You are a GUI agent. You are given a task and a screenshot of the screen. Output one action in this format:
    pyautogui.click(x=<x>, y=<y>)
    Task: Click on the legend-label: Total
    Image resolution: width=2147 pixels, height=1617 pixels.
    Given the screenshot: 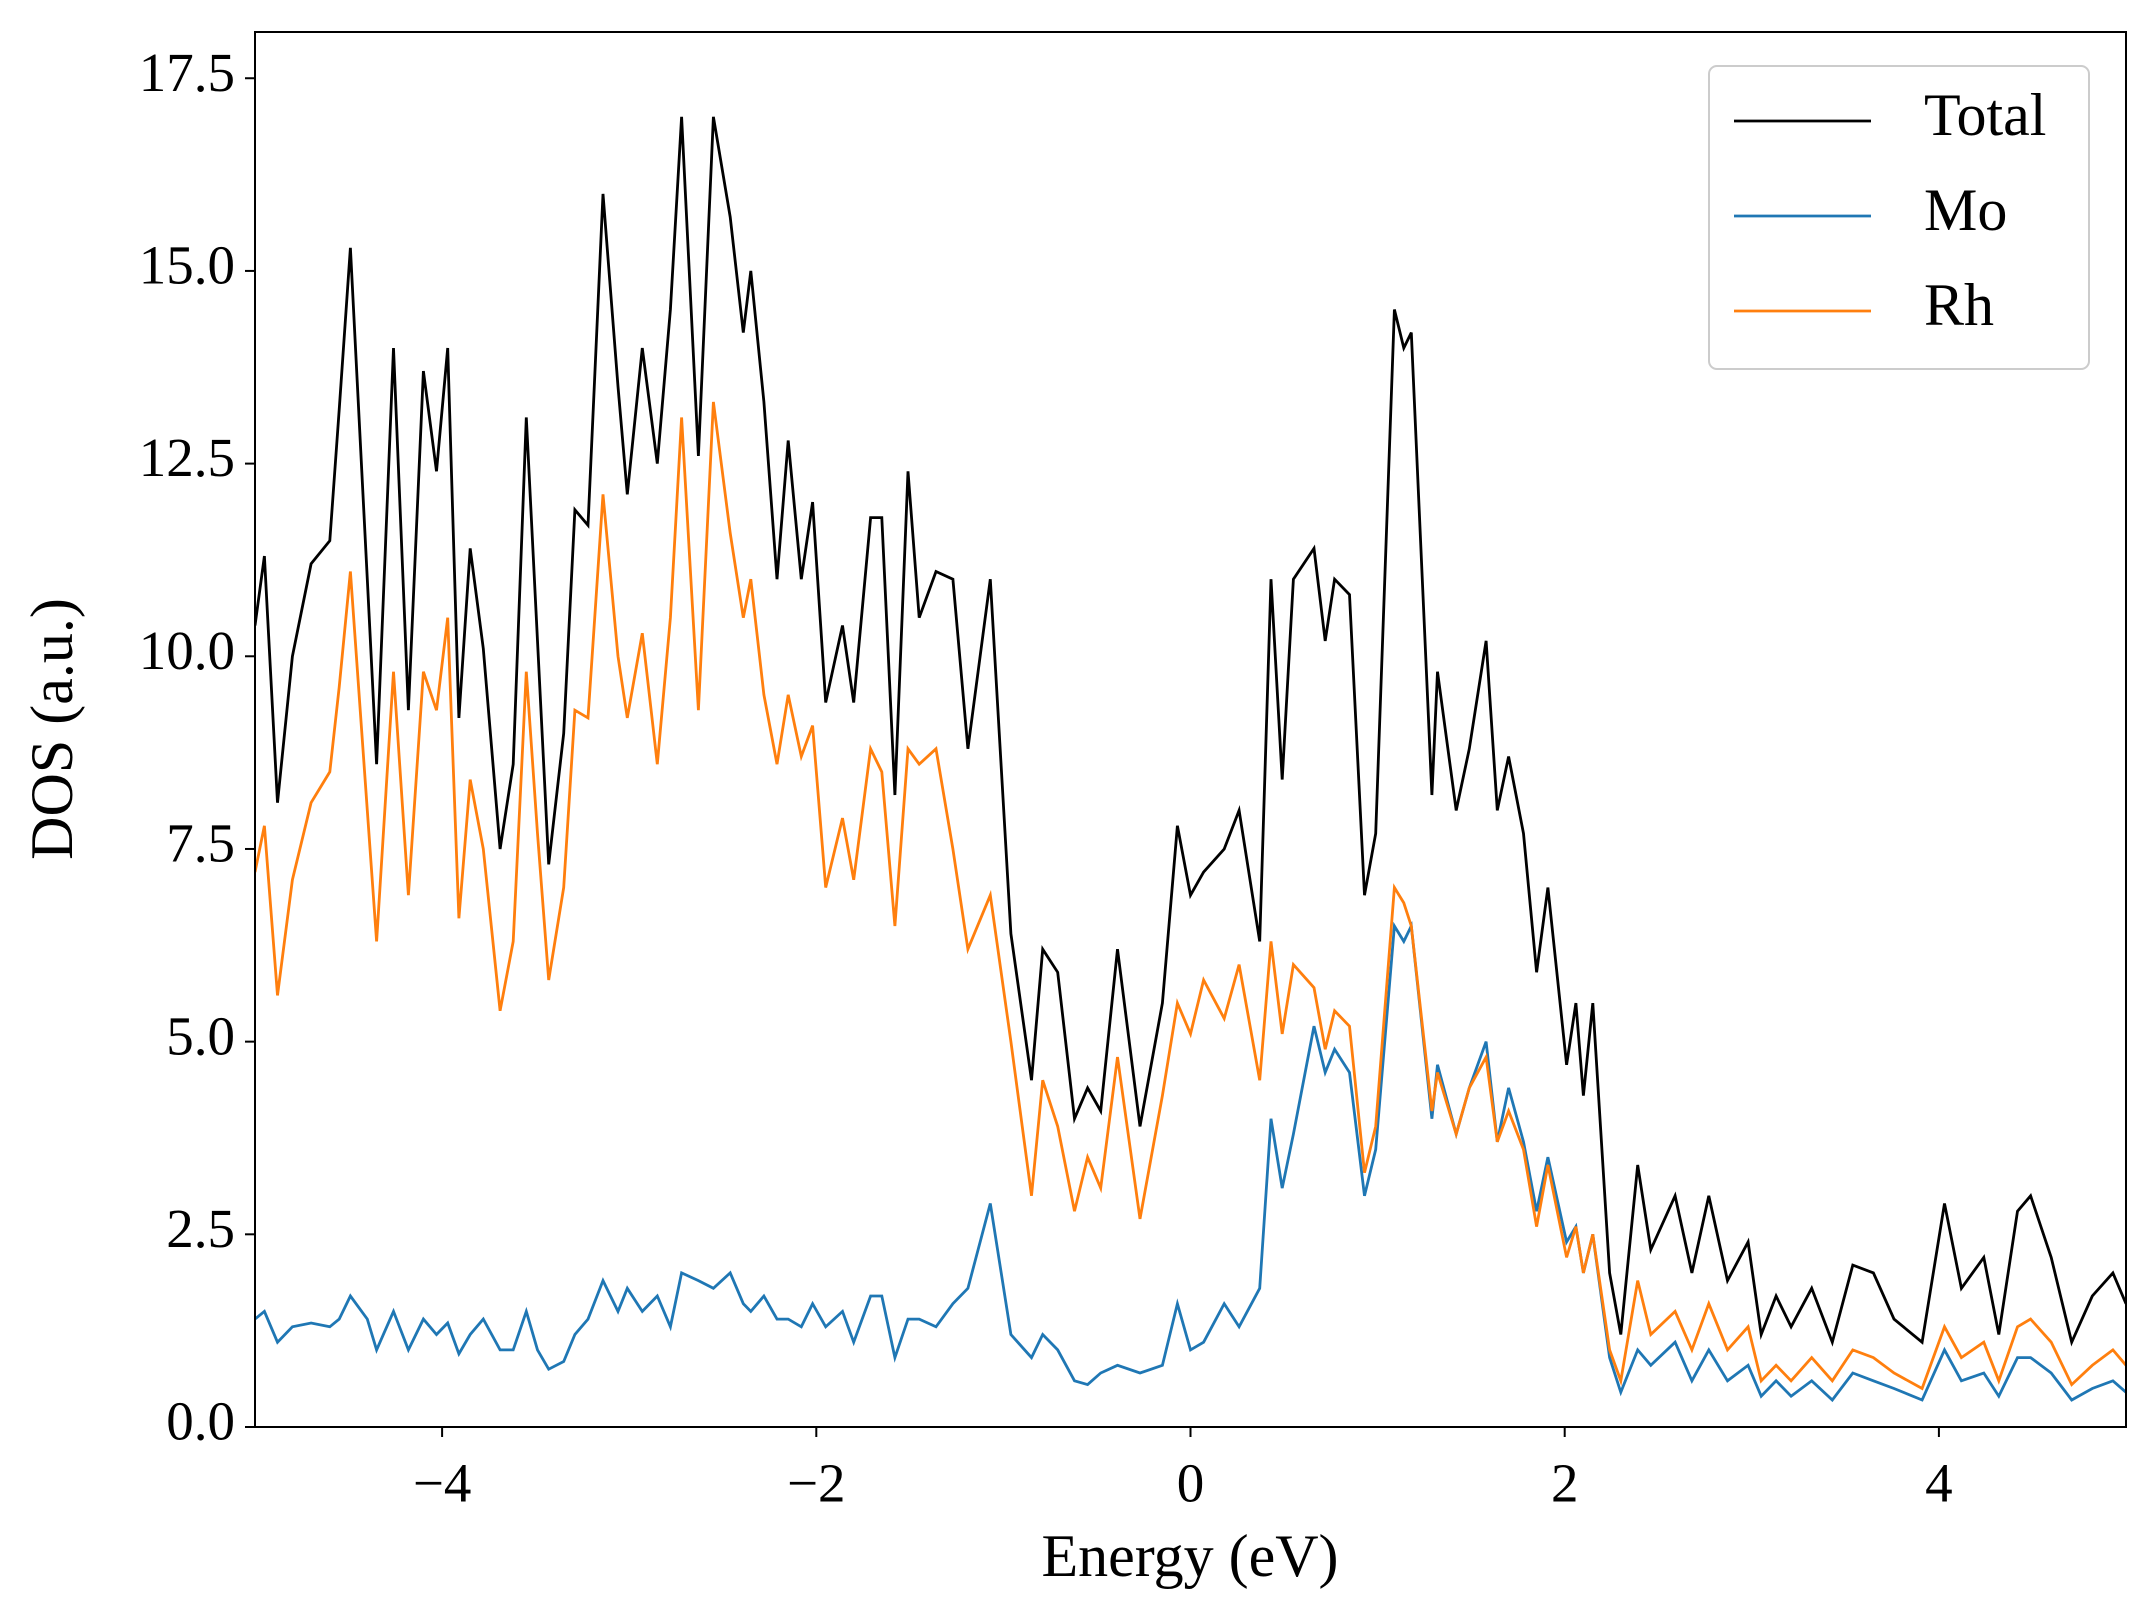 What is the action you would take?
    pyautogui.click(x=1985, y=115)
    